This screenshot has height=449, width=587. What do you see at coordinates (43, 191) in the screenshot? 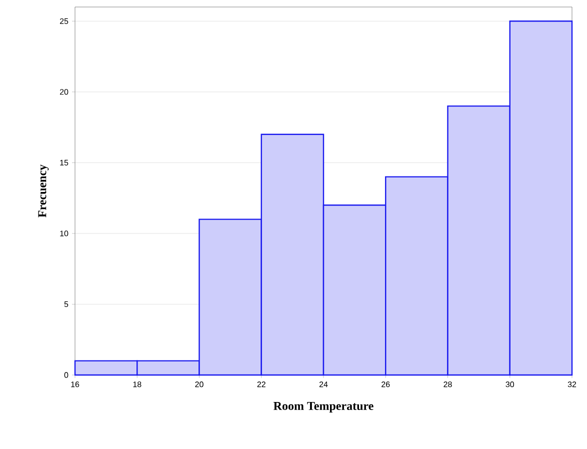
I see `y-axis-title: Frecuency` at bounding box center [43, 191].